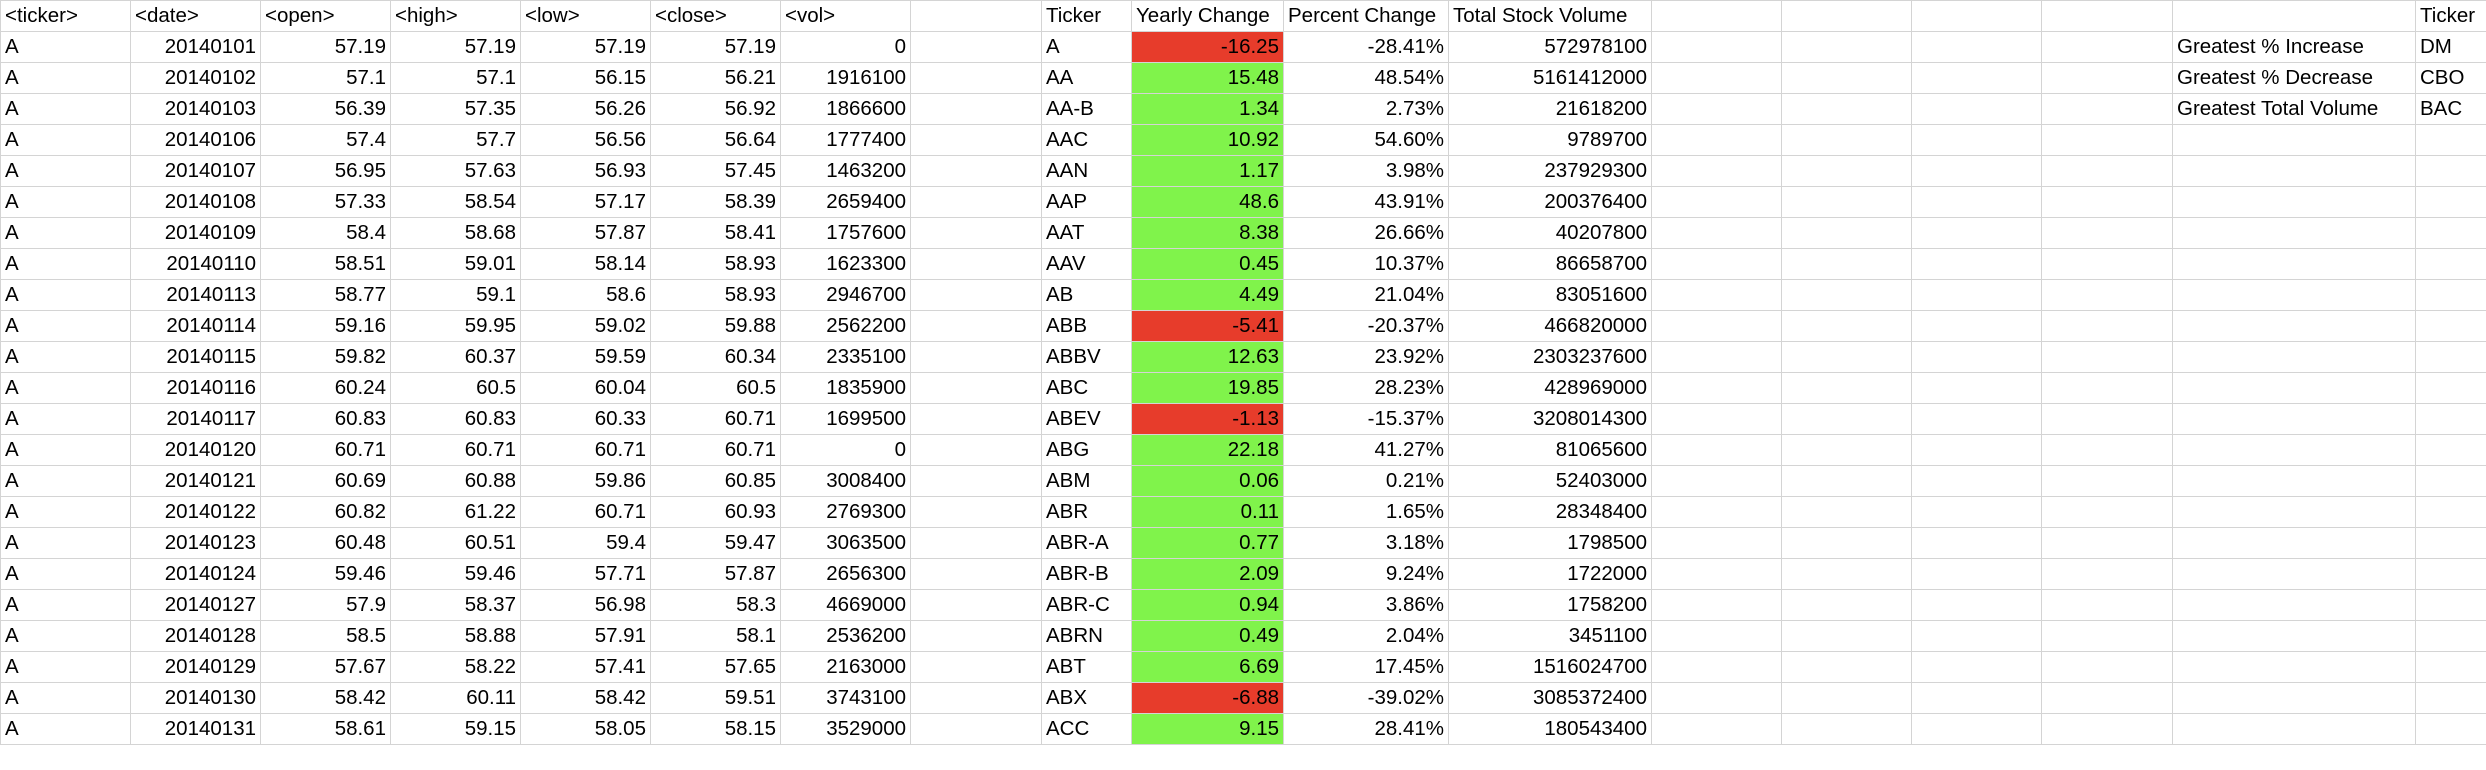 The height and width of the screenshot is (770, 2486). I want to click on total-volume-cell: 83051600, so click(1550, 295).